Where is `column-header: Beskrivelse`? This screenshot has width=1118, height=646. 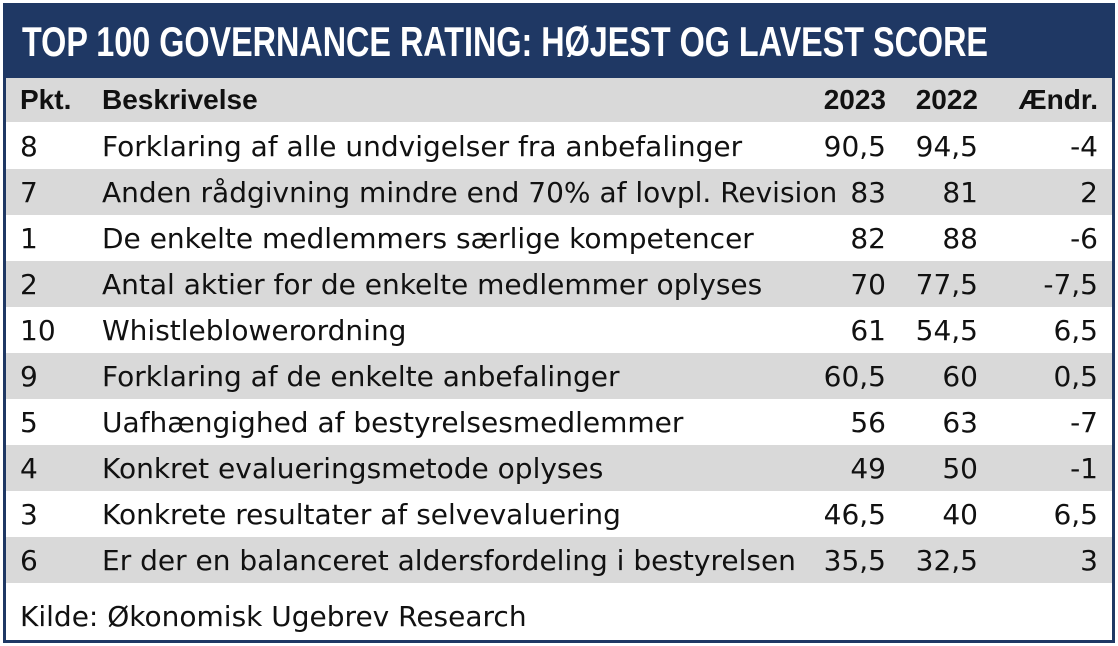
column-header: Beskrivelse is located at coordinates (180, 99).